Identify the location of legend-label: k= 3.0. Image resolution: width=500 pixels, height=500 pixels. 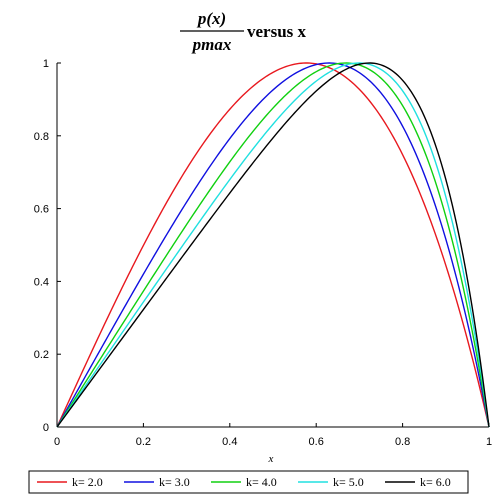
(174, 482).